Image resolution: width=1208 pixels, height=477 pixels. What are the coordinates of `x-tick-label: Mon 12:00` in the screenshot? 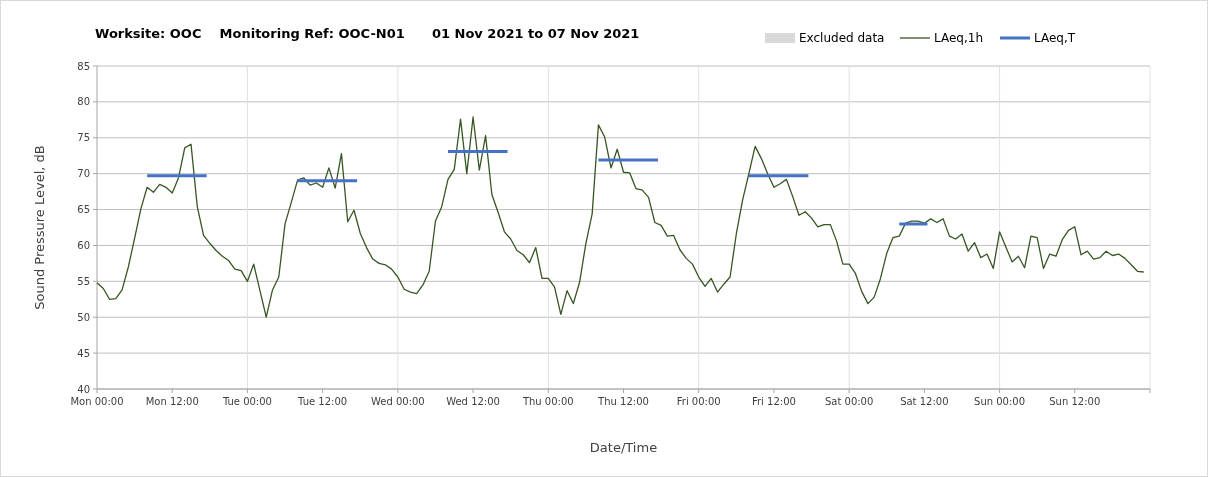 It's located at (172, 401).